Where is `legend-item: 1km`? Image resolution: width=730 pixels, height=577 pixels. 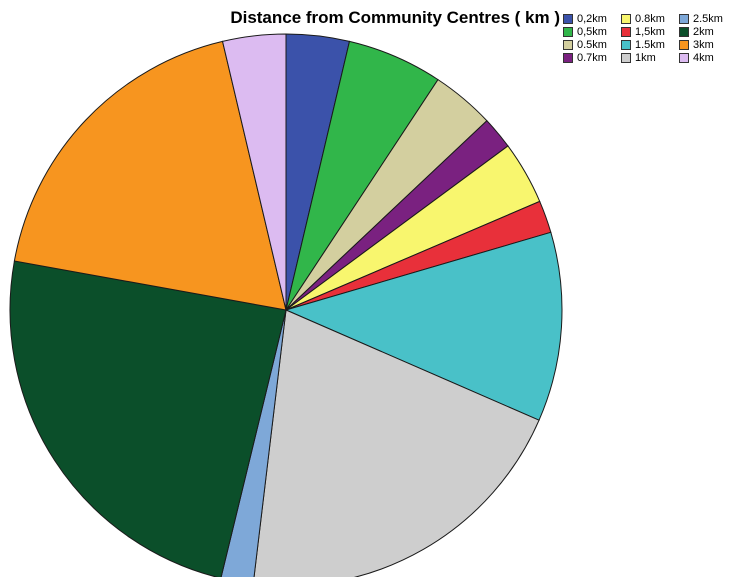
legend-item: 1km is located at coordinates (650, 57).